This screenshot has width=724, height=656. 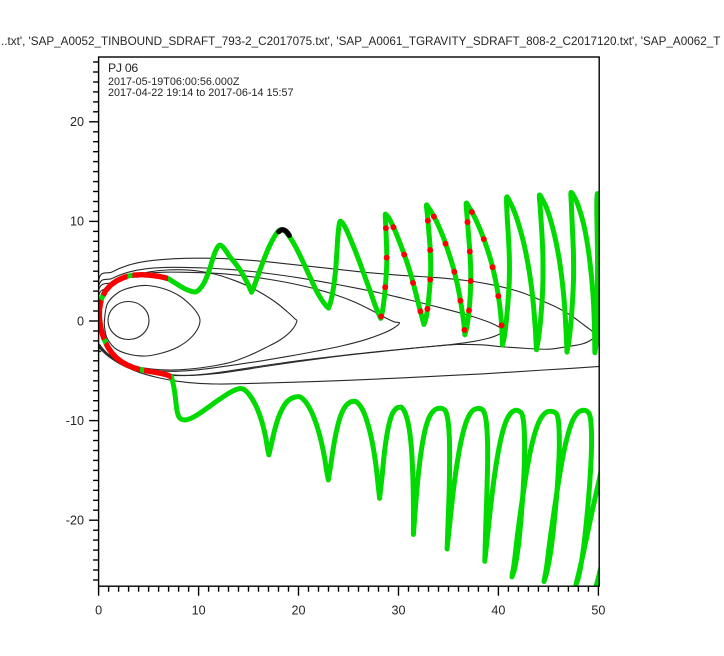 I want to click on svg-text: 50, so click(x=598, y=611).